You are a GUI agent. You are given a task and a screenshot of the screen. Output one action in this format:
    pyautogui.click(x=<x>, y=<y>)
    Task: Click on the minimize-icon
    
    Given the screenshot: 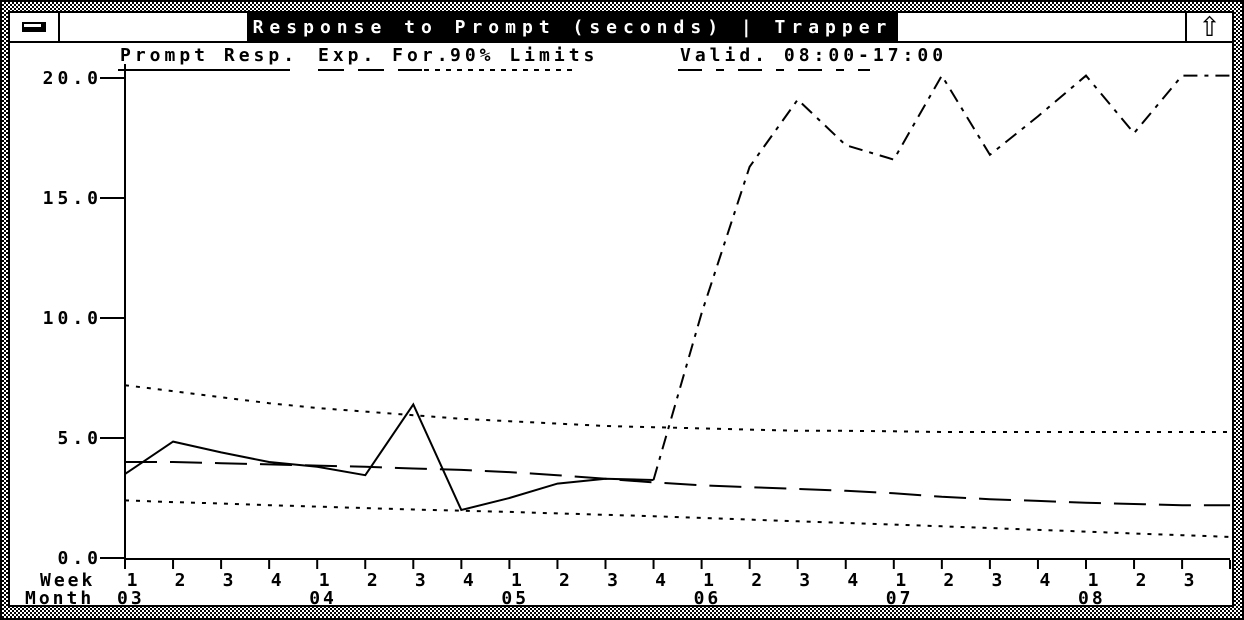 What is the action you would take?
    pyautogui.click(x=34, y=27)
    